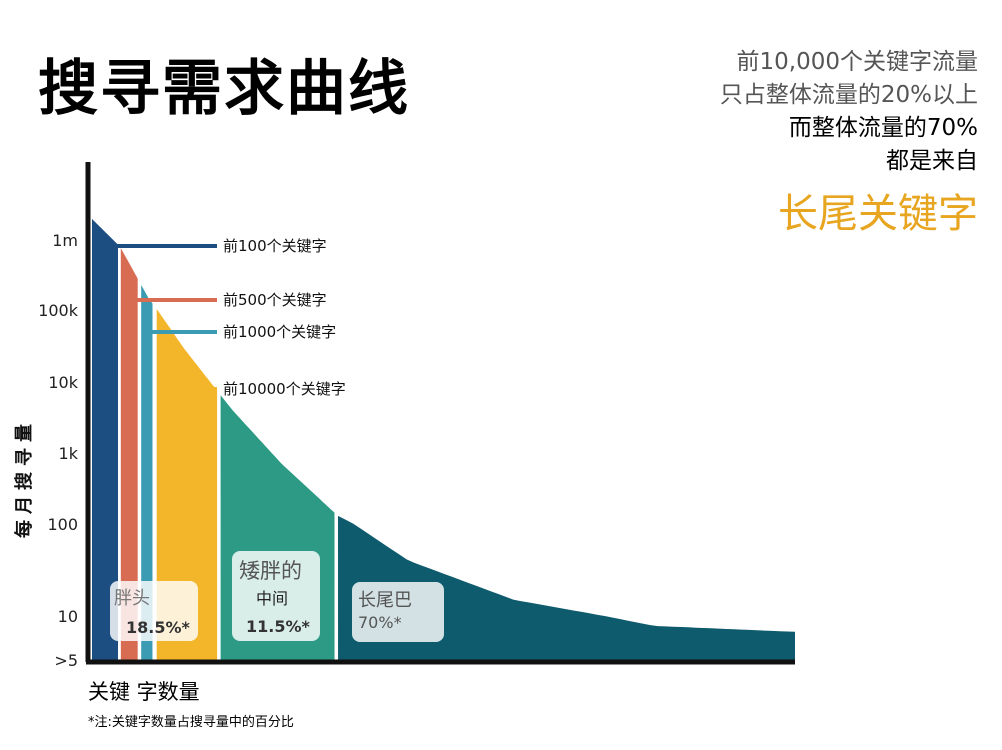 This screenshot has height=750, width=1002. I want to click on segment-value: 70%*, so click(380, 622).